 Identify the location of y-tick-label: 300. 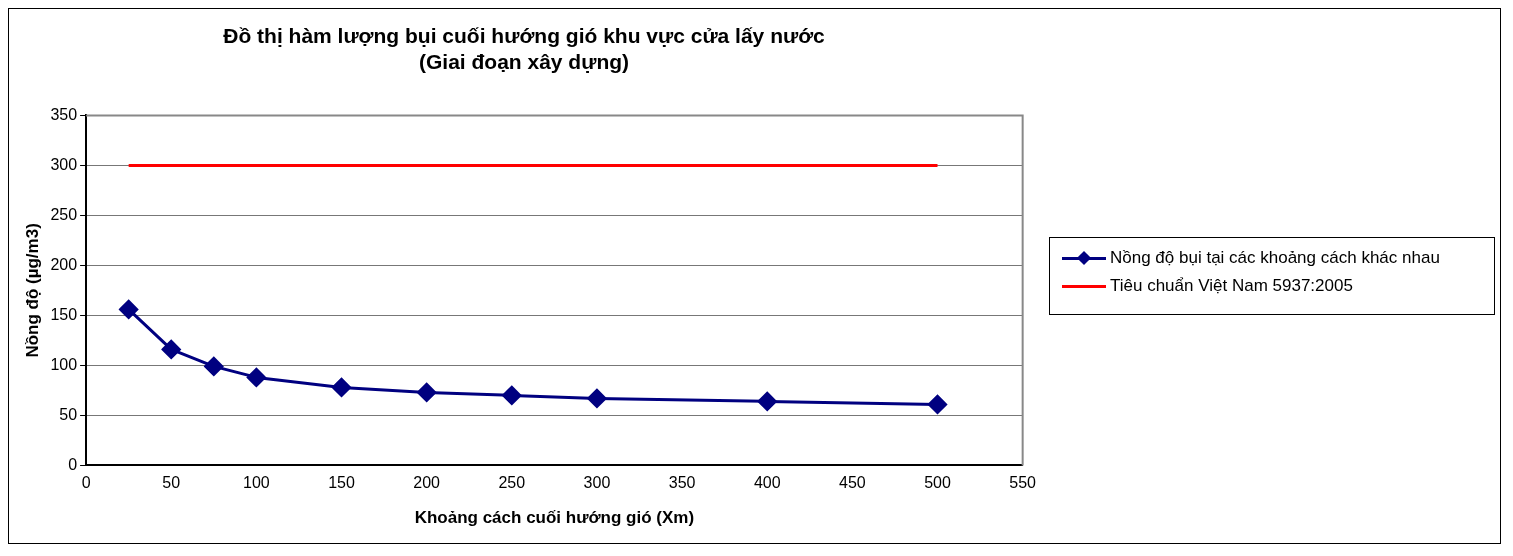
(64, 164).